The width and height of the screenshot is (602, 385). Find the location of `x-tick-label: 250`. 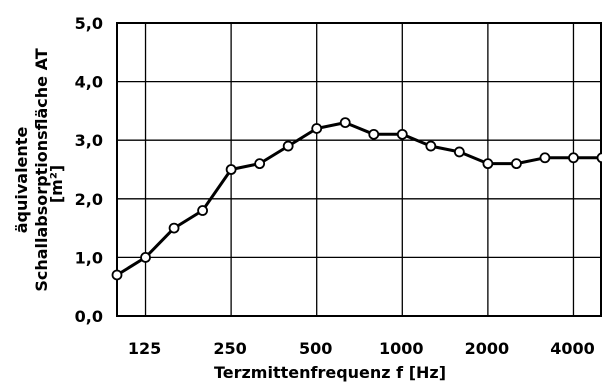

x-tick-label: 250 is located at coordinates (229, 348).